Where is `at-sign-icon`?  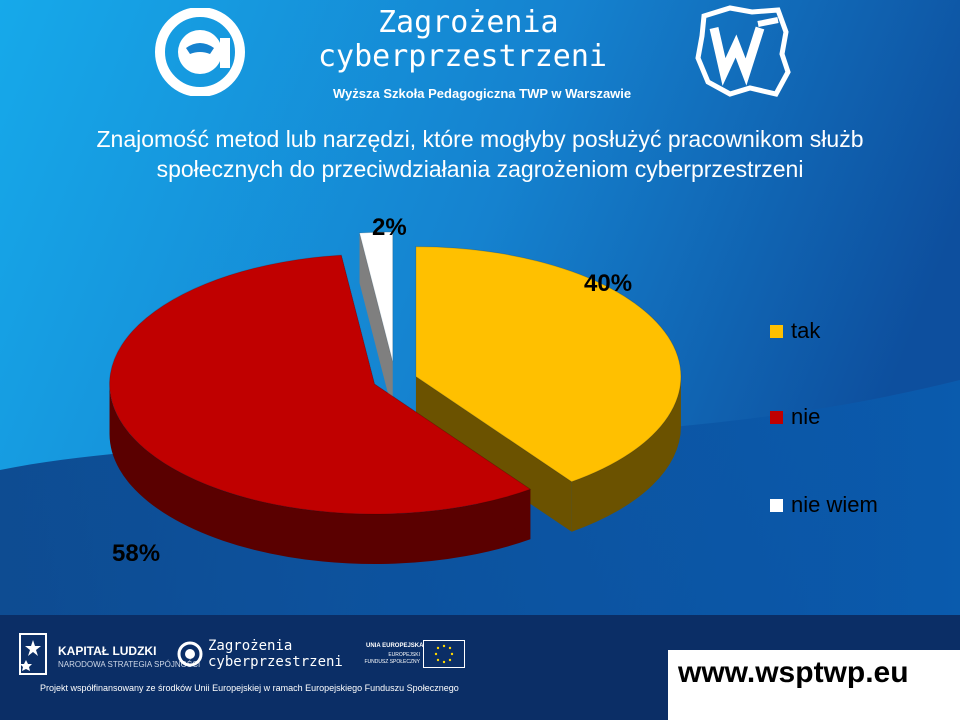 at-sign-icon is located at coordinates (190, 654).